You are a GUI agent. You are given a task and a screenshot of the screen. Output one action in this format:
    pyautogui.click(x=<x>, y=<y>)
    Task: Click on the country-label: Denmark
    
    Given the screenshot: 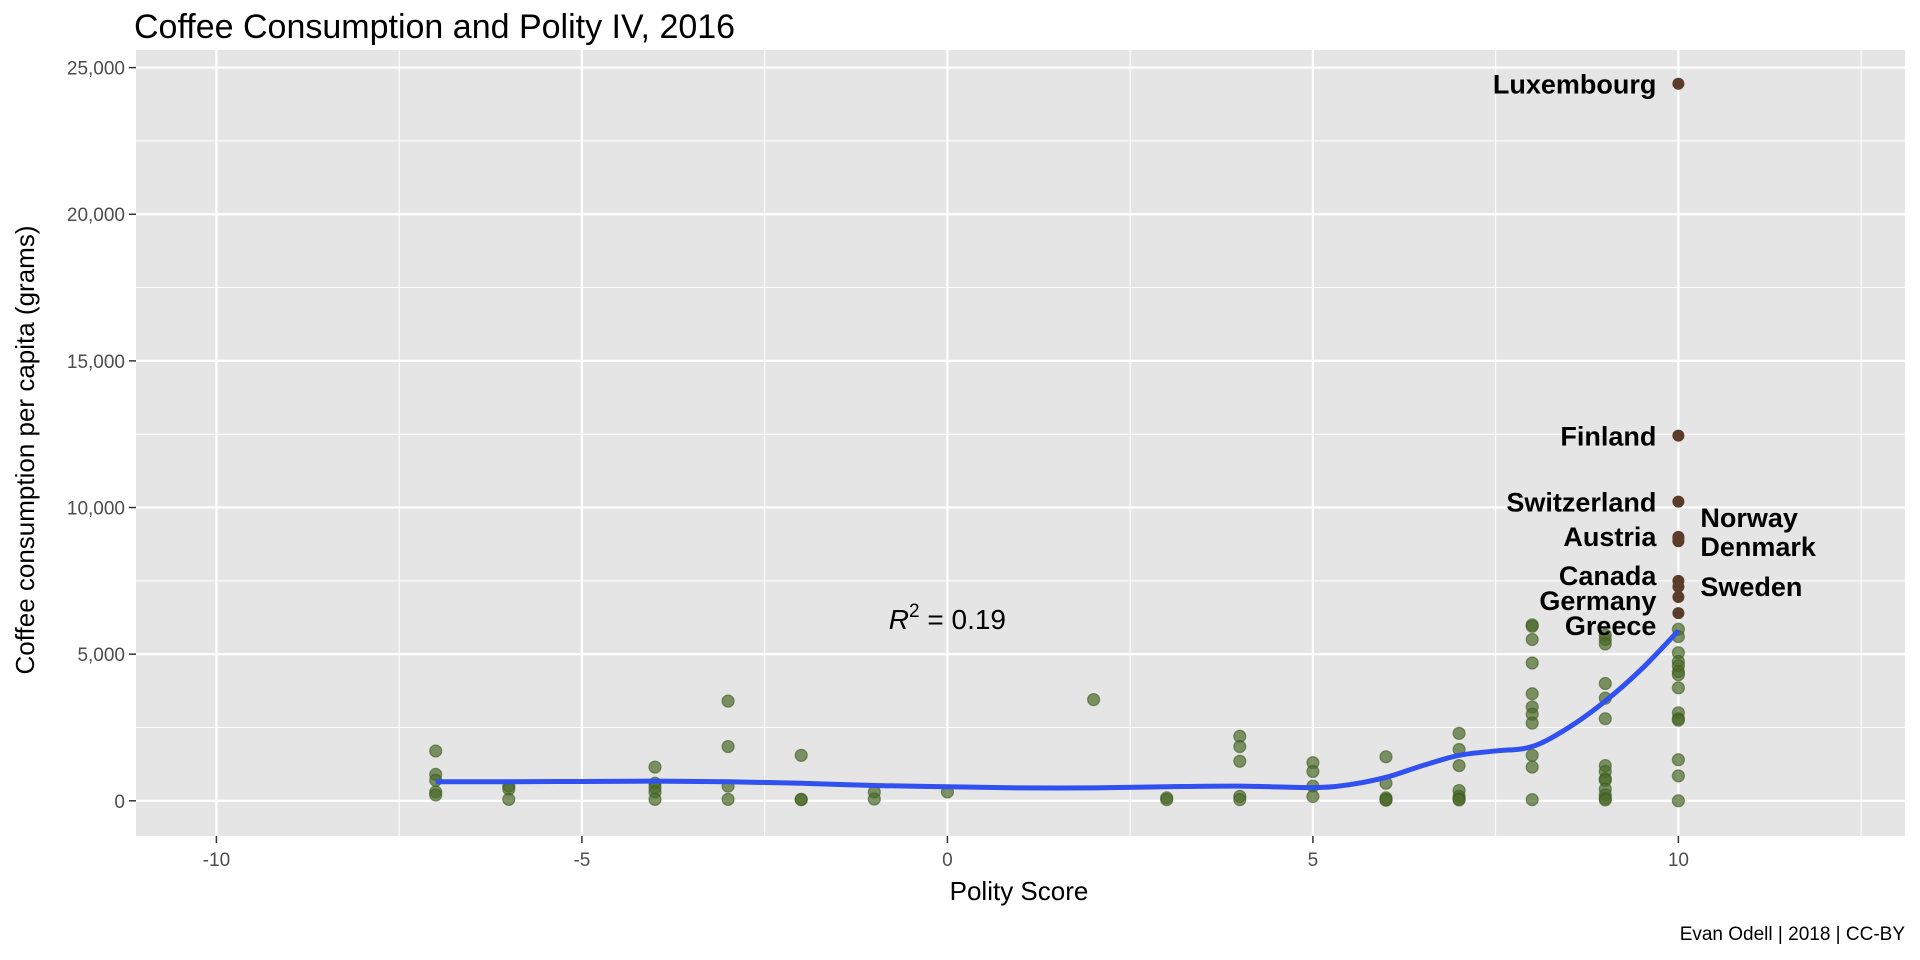 What is the action you would take?
    pyautogui.click(x=1758, y=547)
    